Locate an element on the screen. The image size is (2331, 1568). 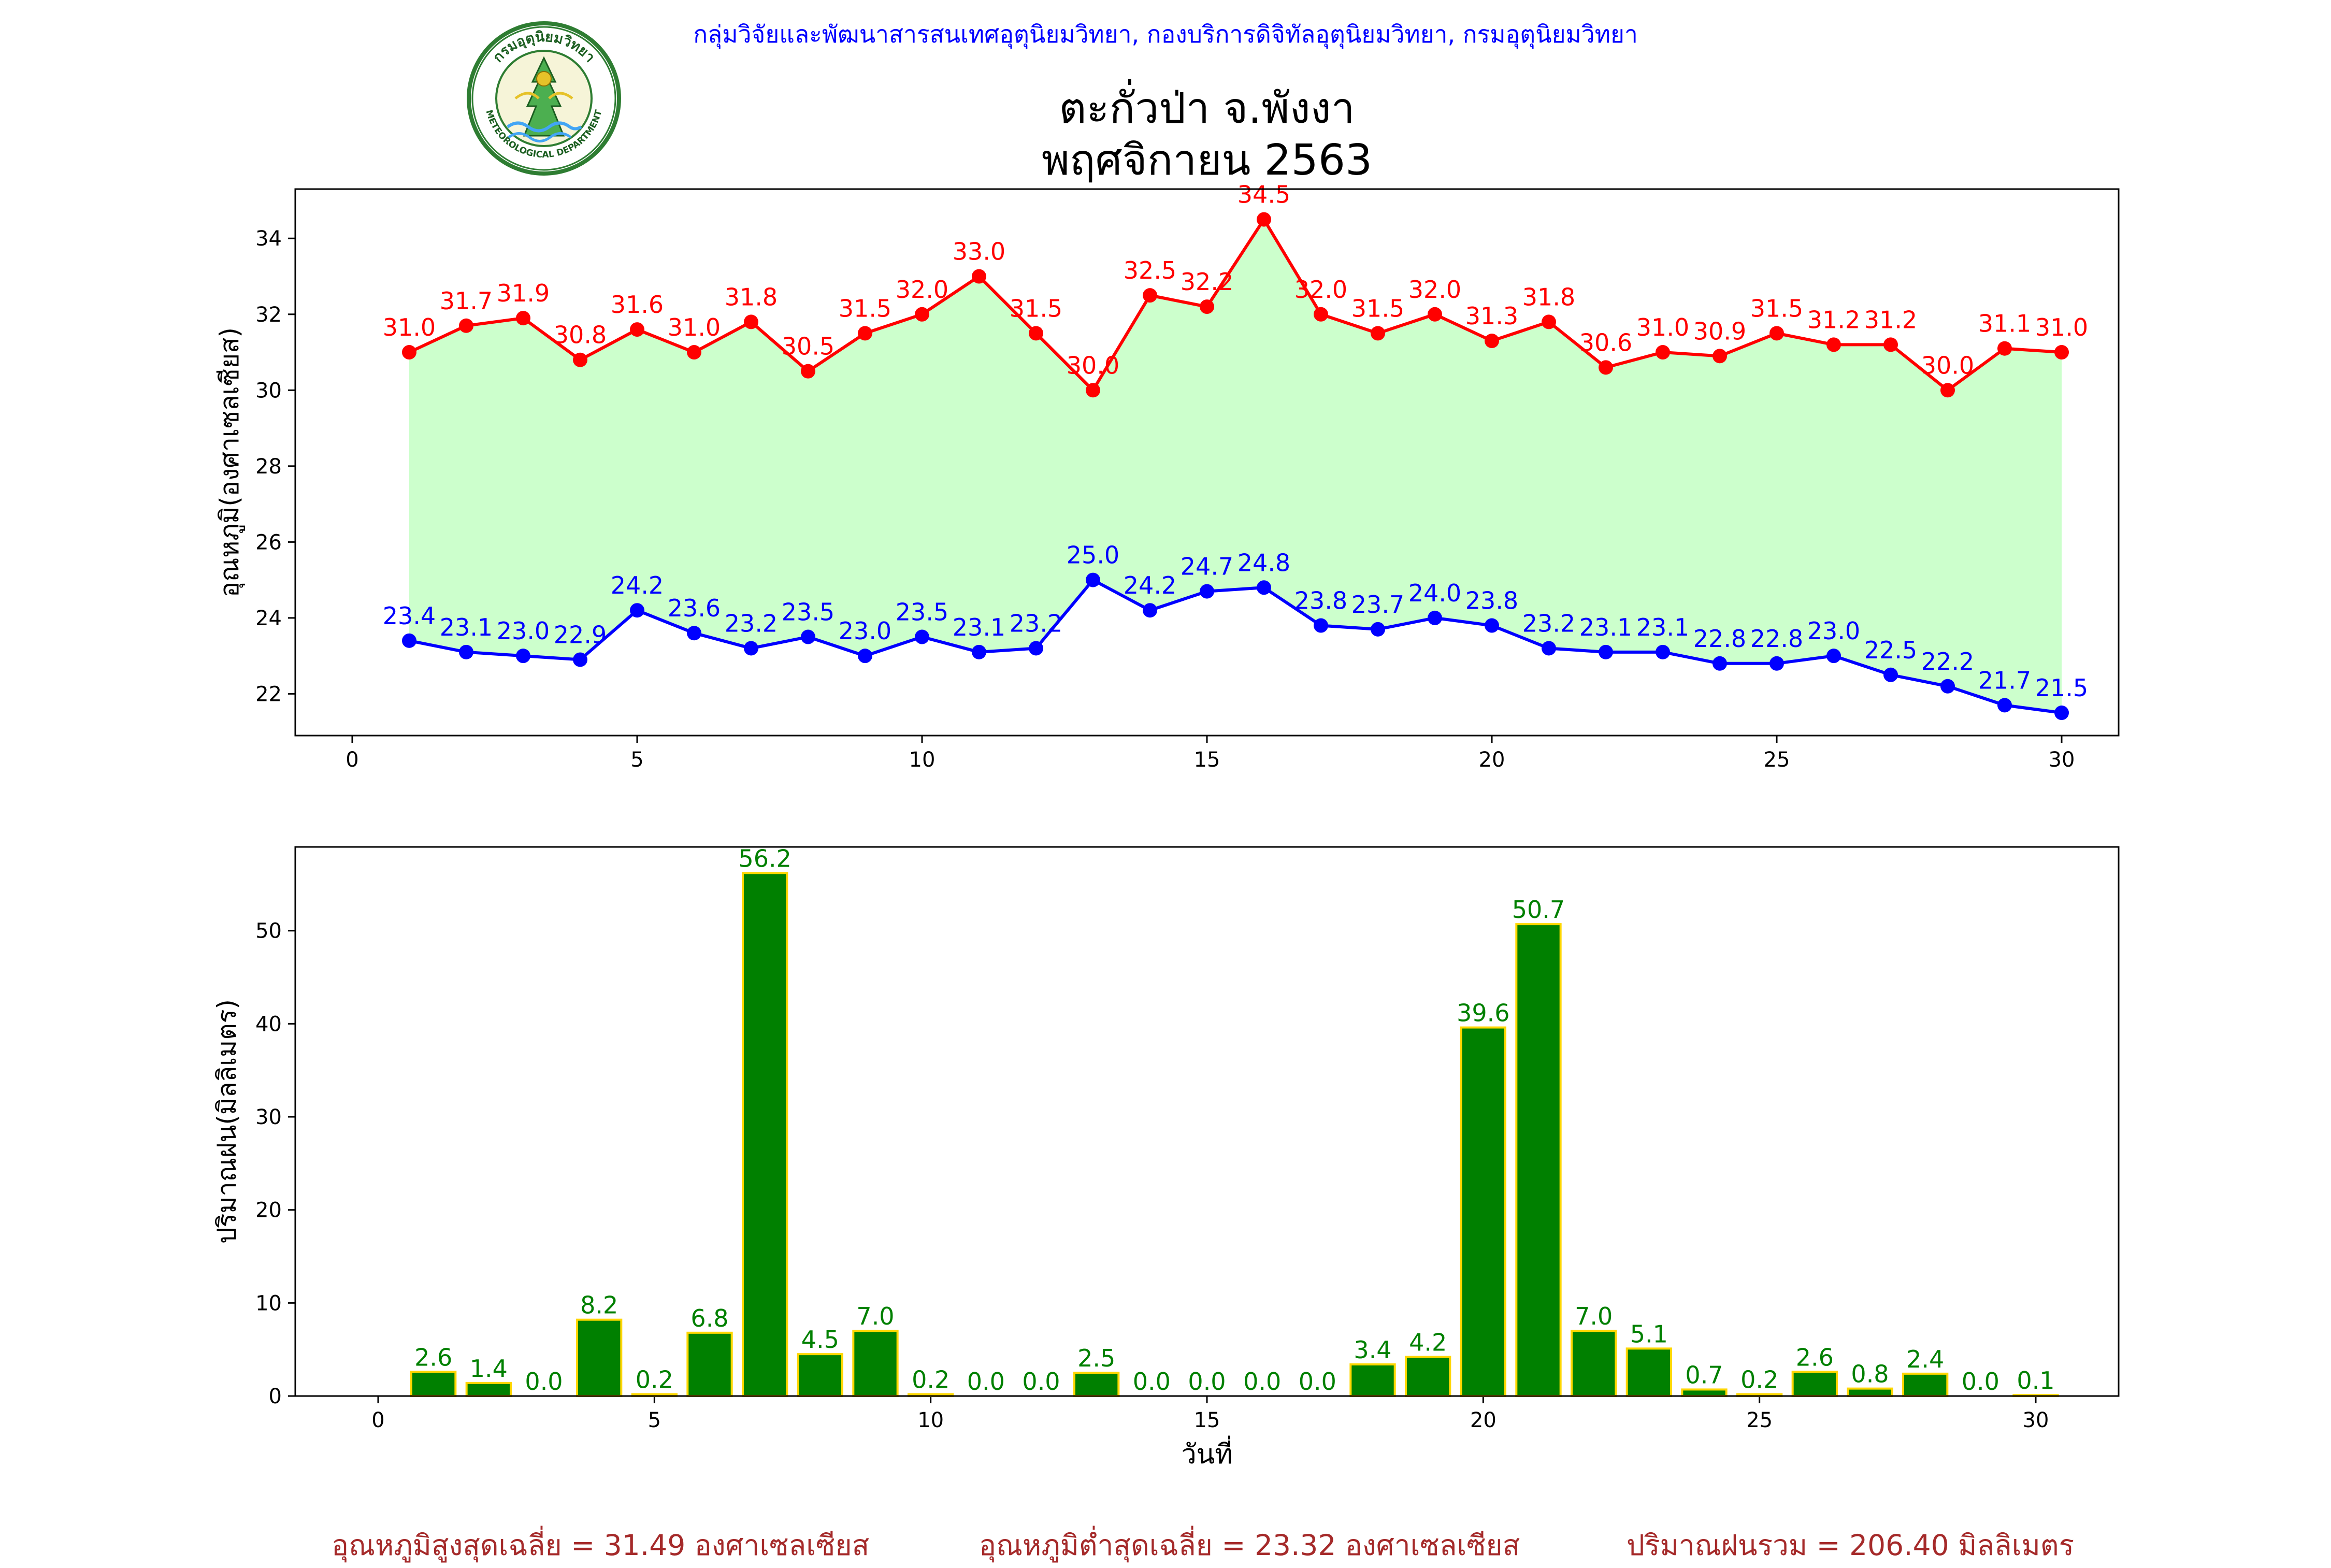
max-temp-label: 31.8 is located at coordinates (1548, 297).